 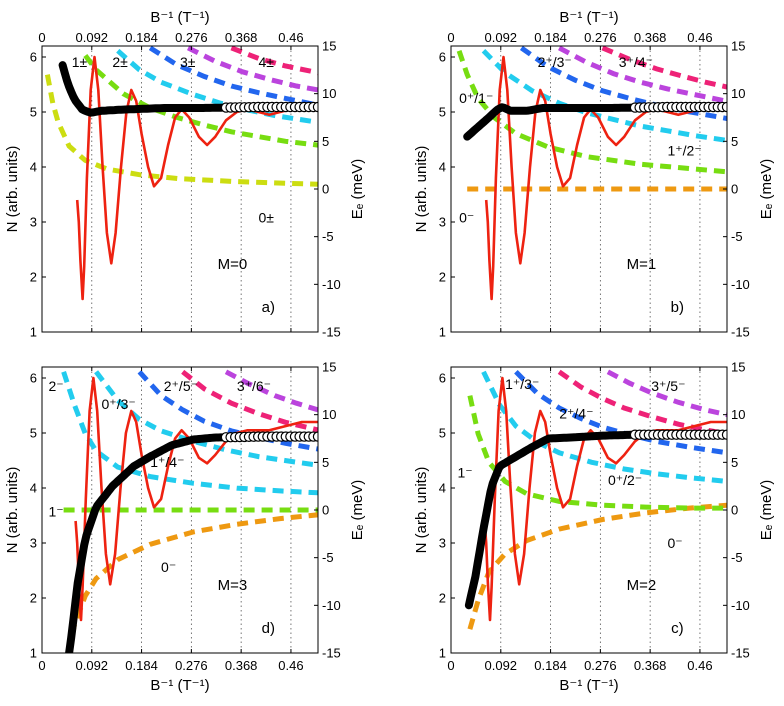 I want to click on series-level-1⁺/4⁻, so click(x=227, y=411).